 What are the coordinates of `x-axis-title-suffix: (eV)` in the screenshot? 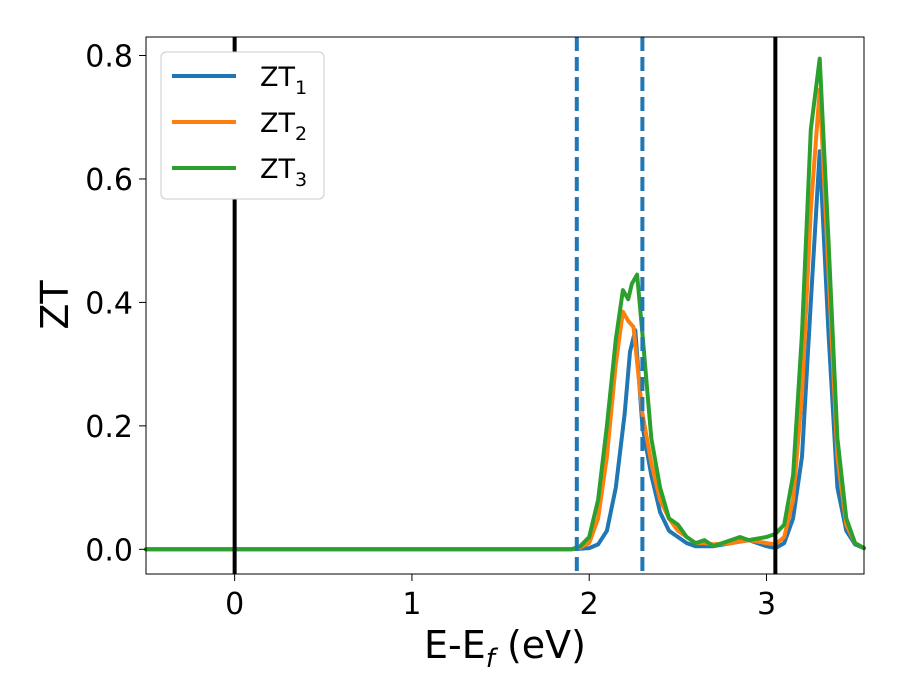 It's located at (540, 645).